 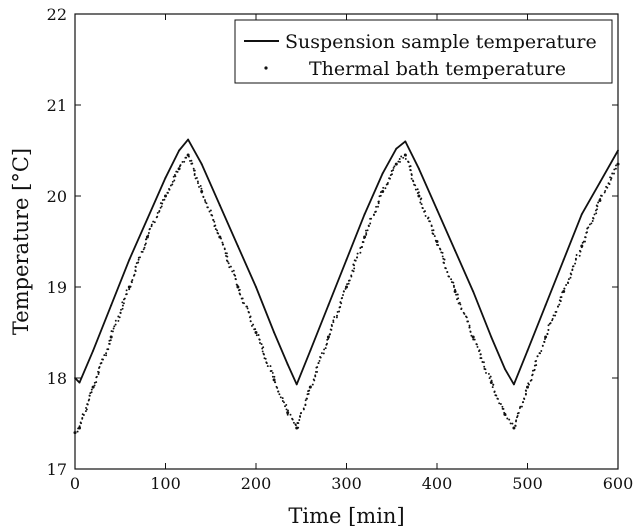 What do you see at coordinates (383, 191) in the screenshot?
I see `data-point-bath` at bounding box center [383, 191].